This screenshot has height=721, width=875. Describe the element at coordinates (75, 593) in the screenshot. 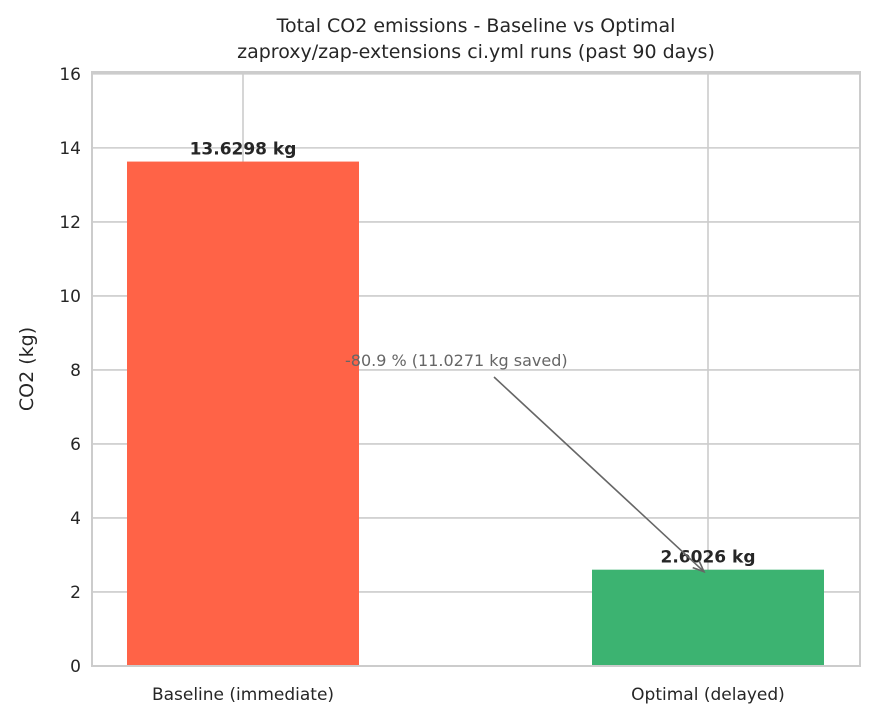

I see `y-tick-label: 2` at that location.